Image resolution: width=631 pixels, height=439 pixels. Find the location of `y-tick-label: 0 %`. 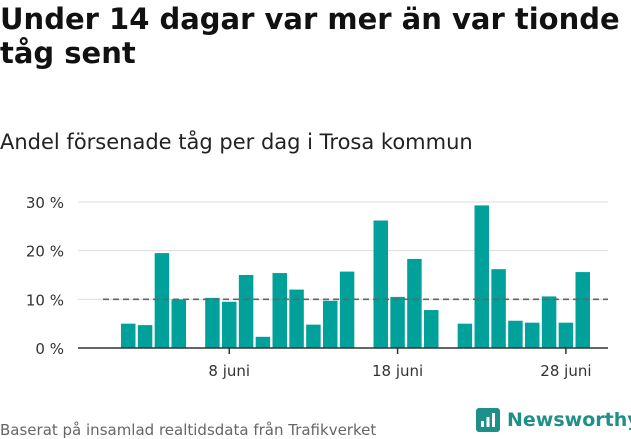

y-tick-label: 0 % is located at coordinates (49, 349).